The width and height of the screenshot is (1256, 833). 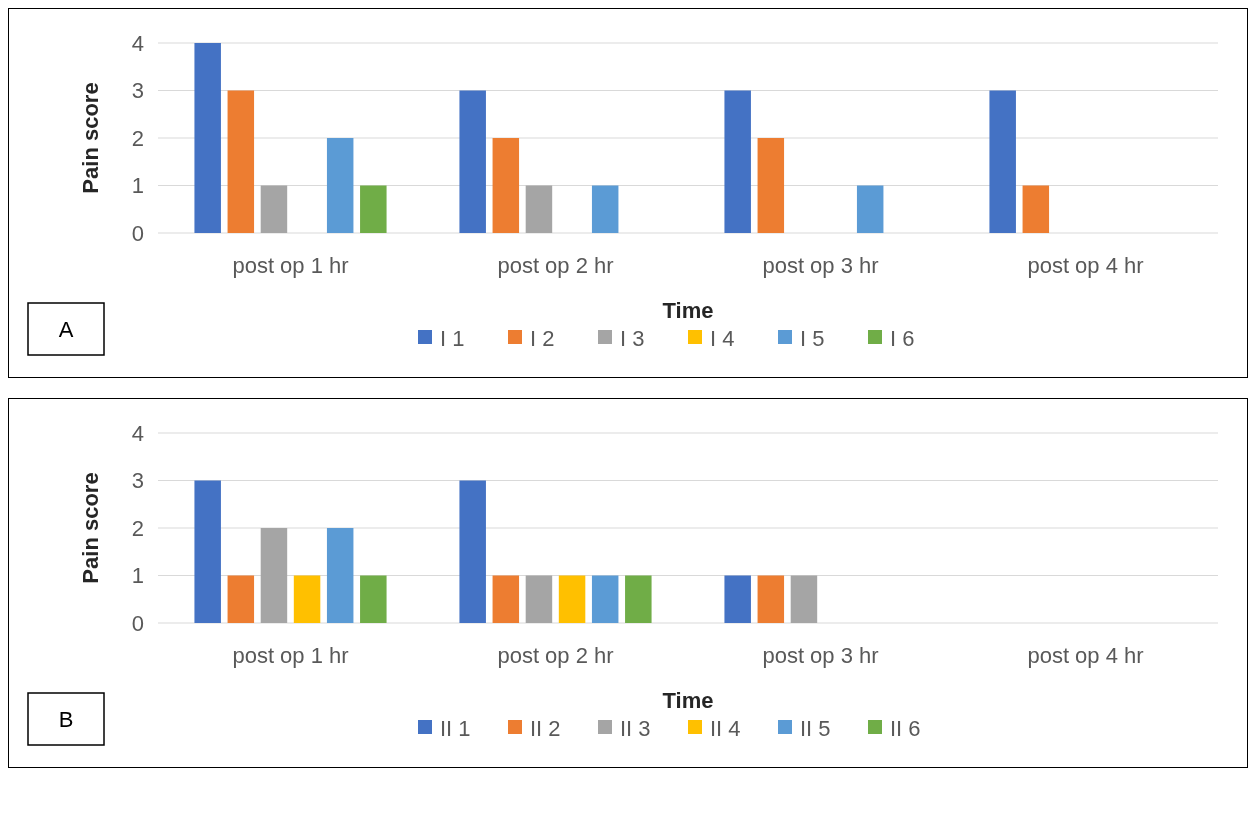 What do you see at coordinates (905, 728) in the screenshot?
I see `legend-label: II 6` at bounding box center [905, 728].